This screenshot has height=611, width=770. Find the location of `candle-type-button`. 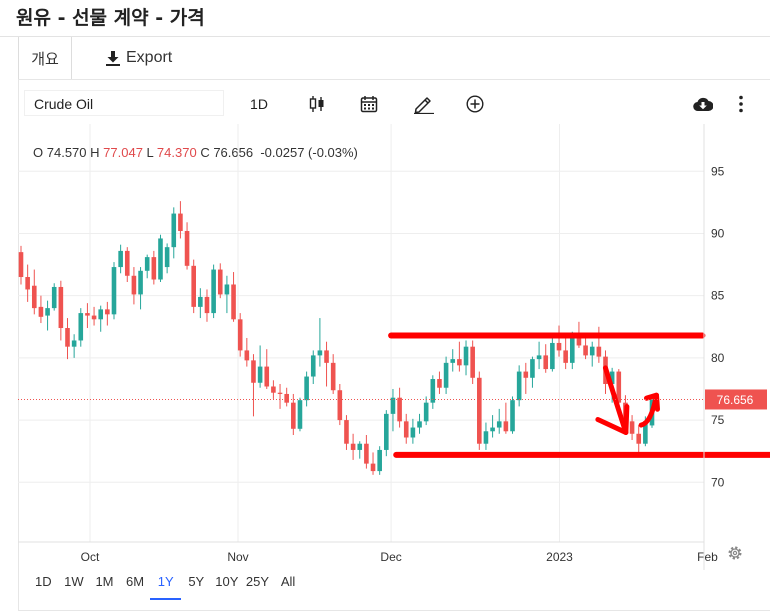

candle-type-button is located at coordinates (317, 104).